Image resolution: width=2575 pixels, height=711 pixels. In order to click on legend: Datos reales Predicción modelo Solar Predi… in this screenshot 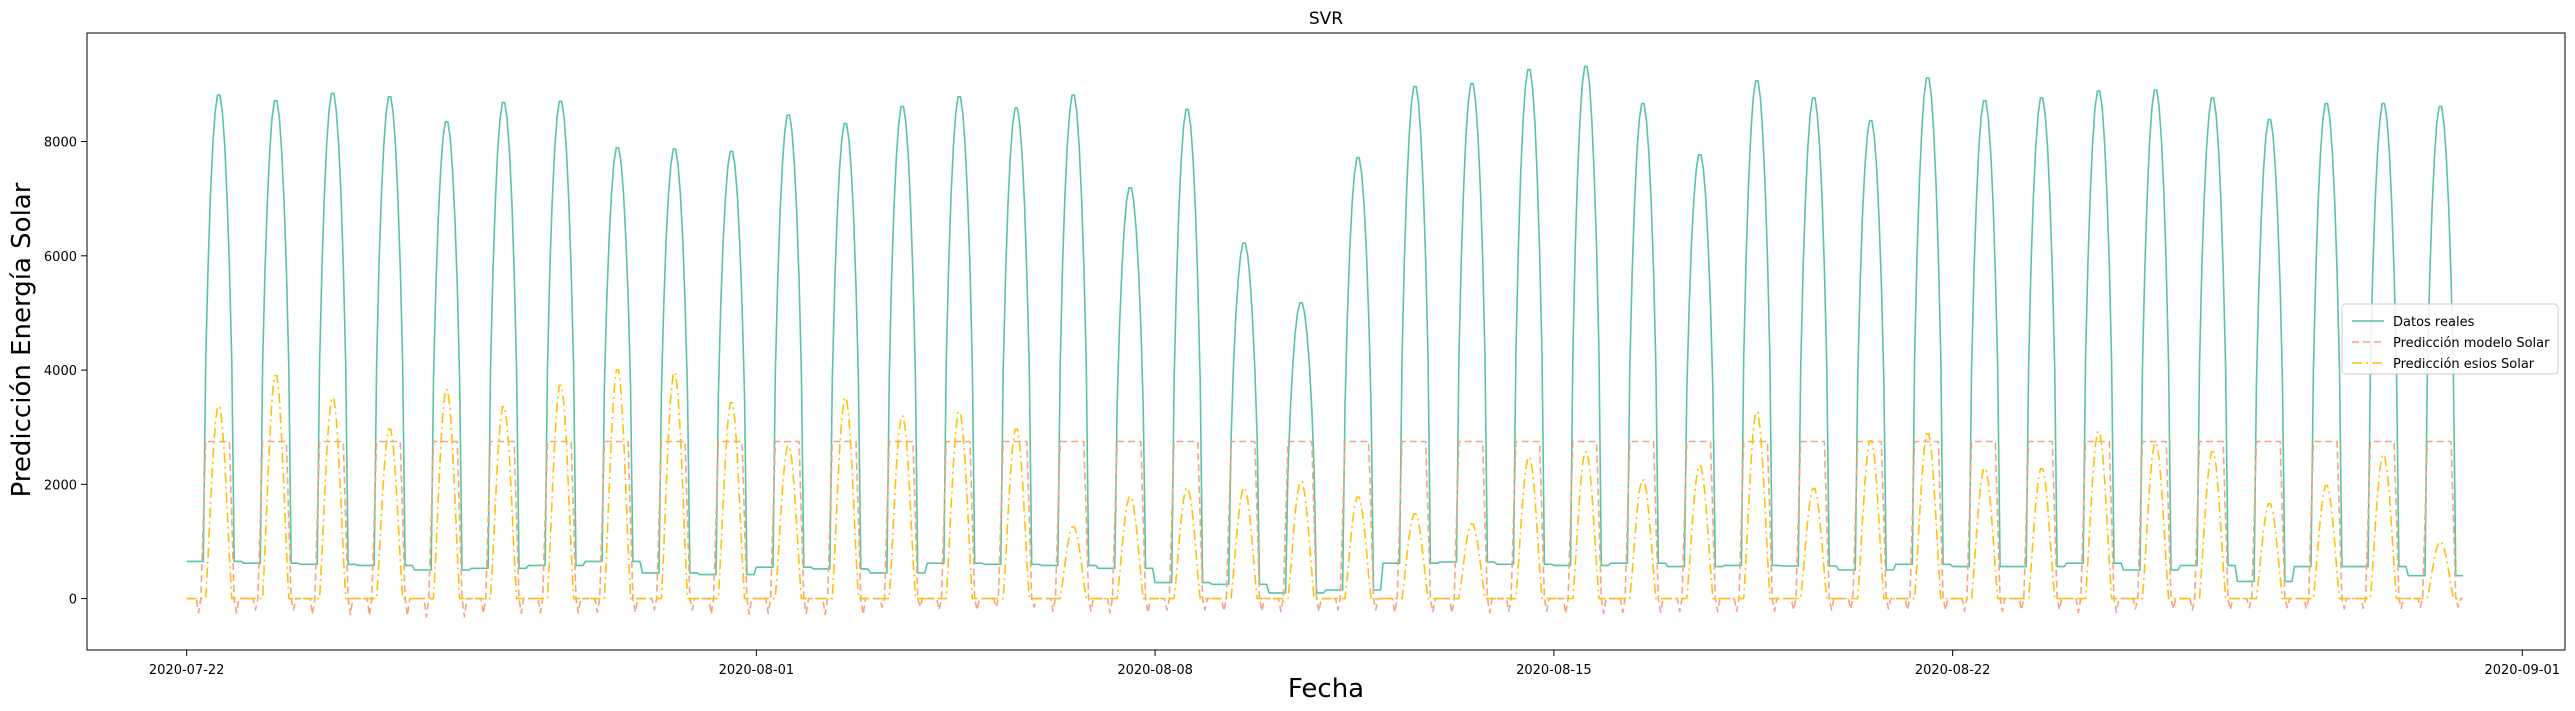, I will do `click(2450, 339)`.